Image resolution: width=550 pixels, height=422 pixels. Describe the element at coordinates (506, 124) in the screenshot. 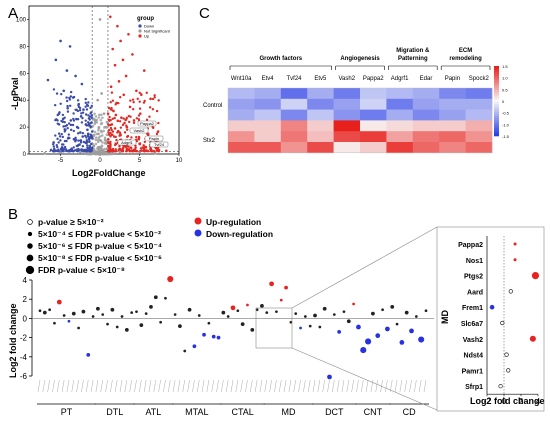

I see `colorbar-tick-label: -1.0` at that location.